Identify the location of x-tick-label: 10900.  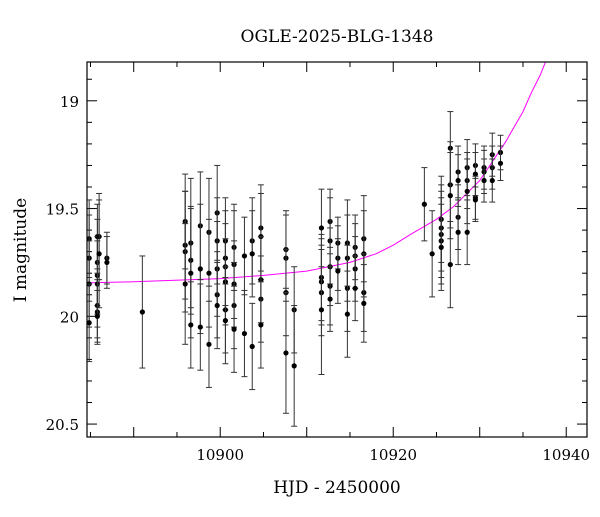
(220, 455).